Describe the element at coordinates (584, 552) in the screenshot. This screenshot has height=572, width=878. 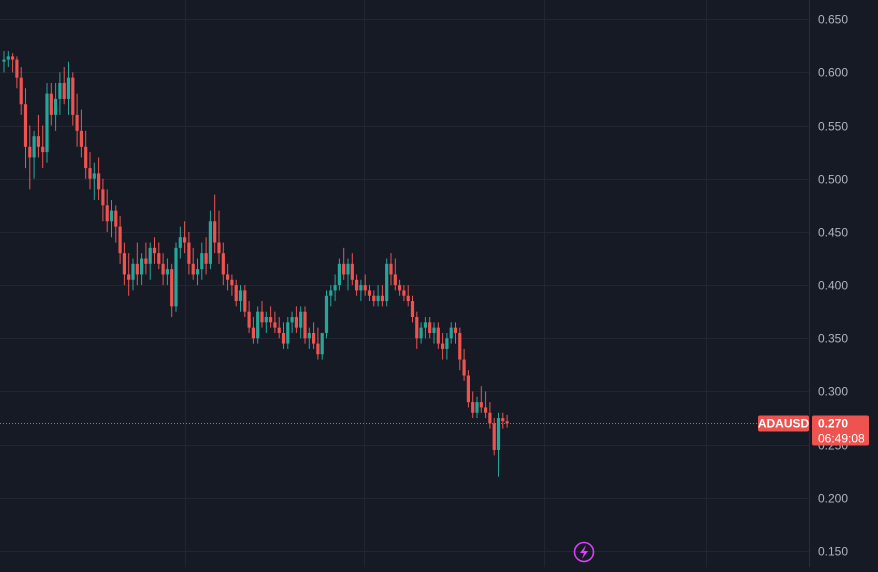
I see `flash-icon` at that location.